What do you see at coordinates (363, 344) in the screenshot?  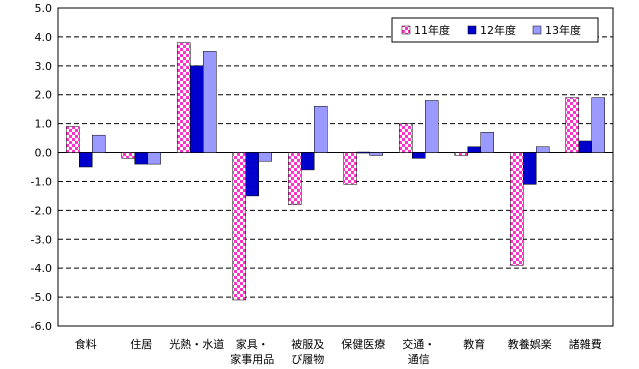 I see `x-category-label: 保健医療` at bounding box center [363, 344].